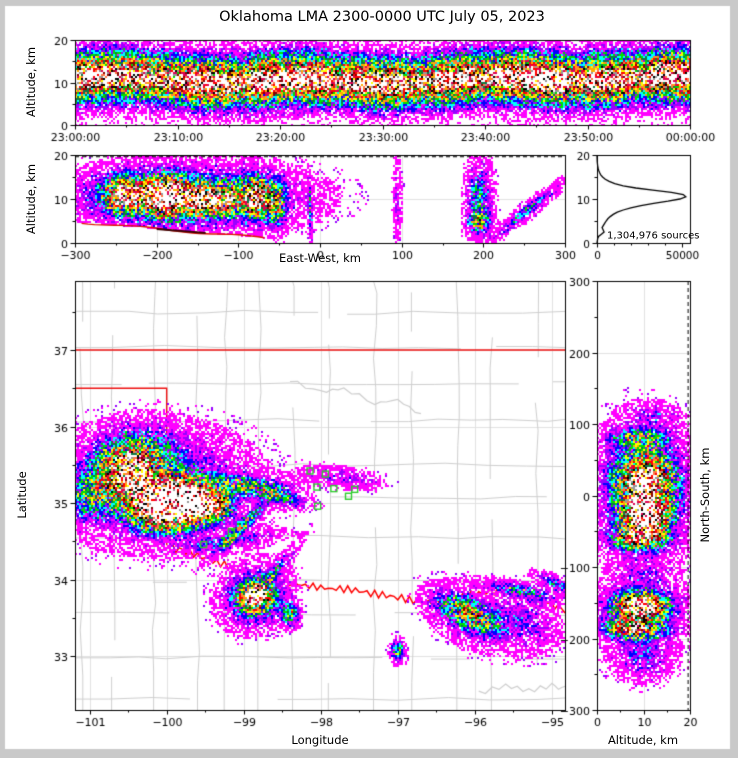 This screenshot has height=758, width=738. I want to click on map-ylabel: Latitude, so click(22, 495).